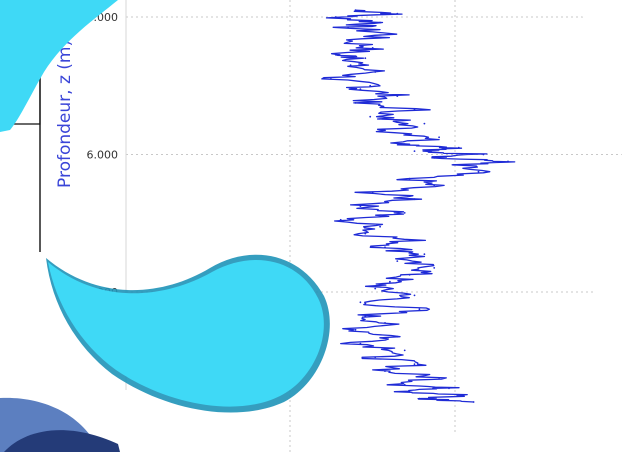 The width and height of the screenshot is (634, 452). What do you see at coordinates (186, 333) in the screenshot?
I see `accent-blob-bottom` at bounding box center [186, 333].